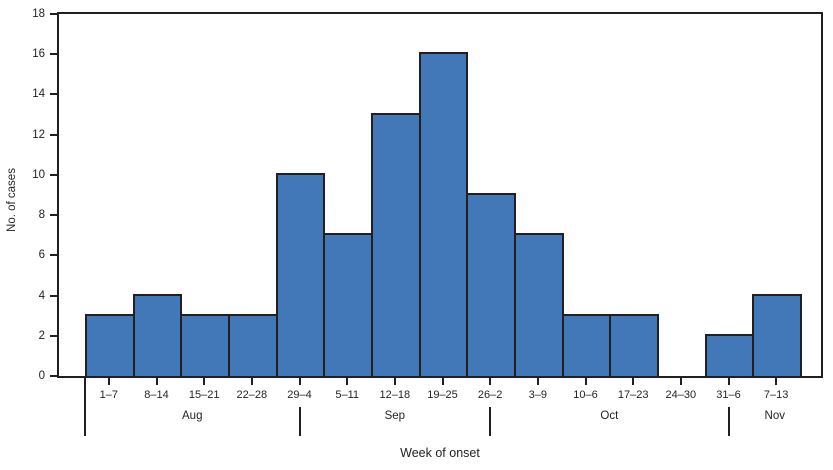  What do you see at coordinates (633, 381) in the screenshot?
I see `x-tick-17–23` at bounding box center [633, 381].